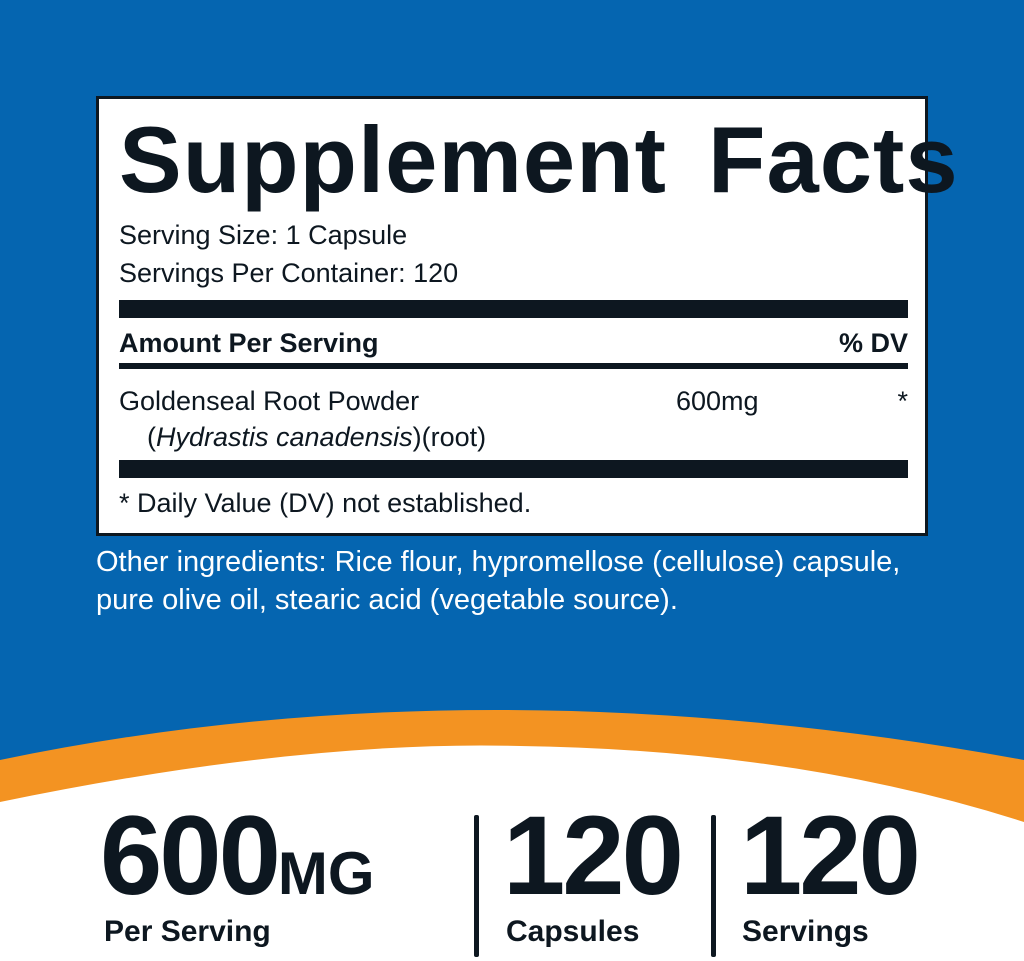 This screenshot has width=1024, height=961. I want to click on root-note: )(root), so click(449, 437).